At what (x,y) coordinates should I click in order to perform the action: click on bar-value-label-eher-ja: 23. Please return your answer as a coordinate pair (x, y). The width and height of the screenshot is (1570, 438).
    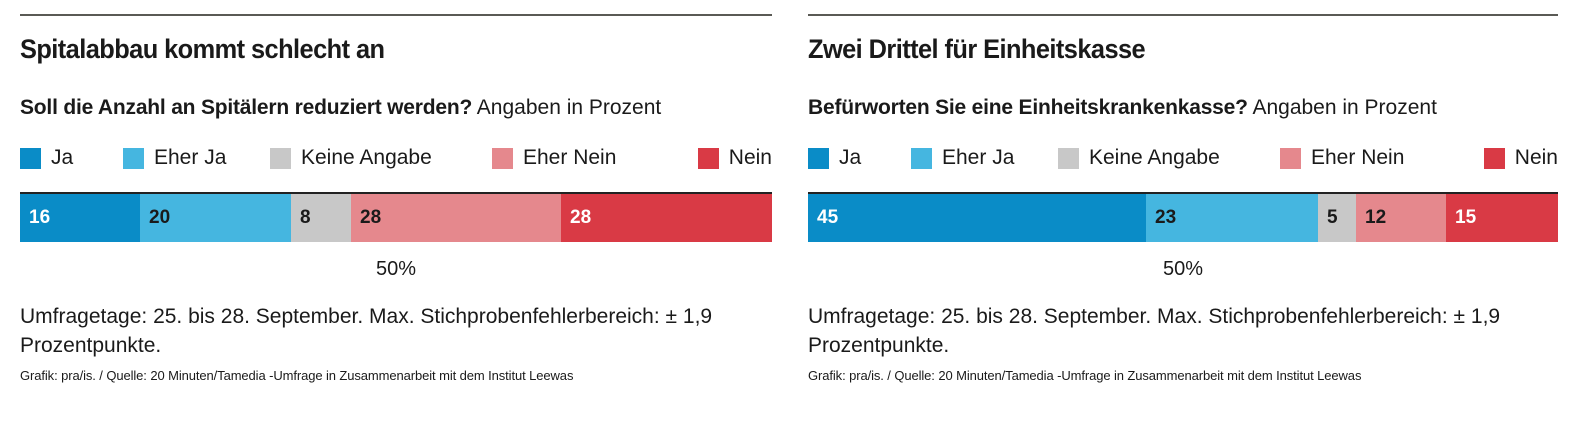
    Looking at the image, I should click on (1166, 217).